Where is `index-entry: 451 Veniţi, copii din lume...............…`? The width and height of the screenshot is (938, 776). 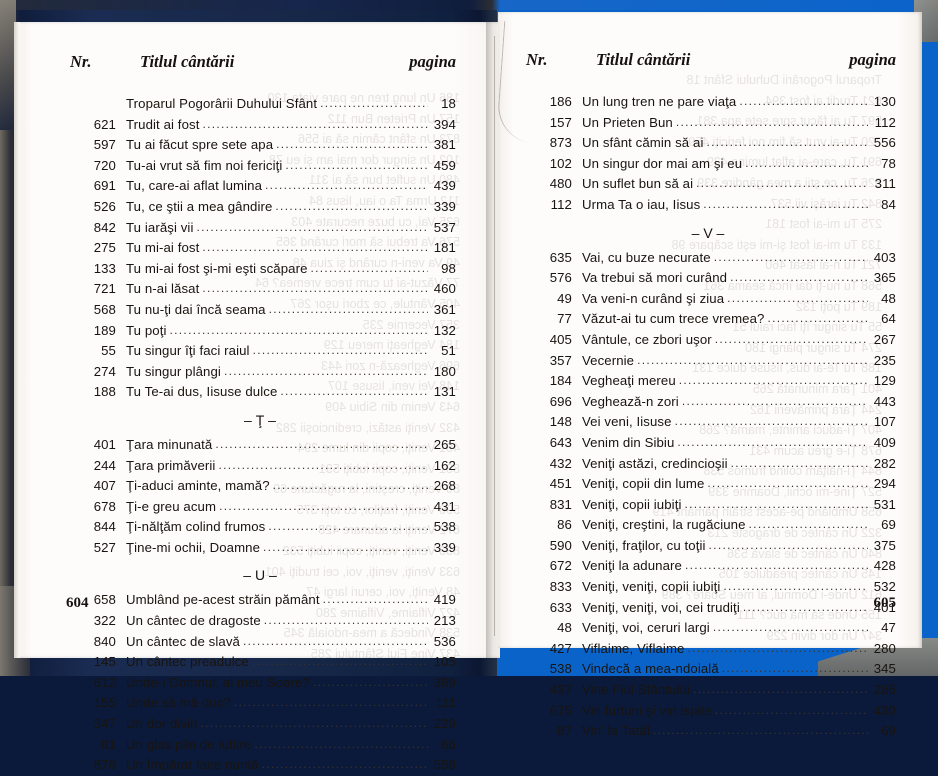 index-entry: 451 Veniţi, copii din lume...............… is located at coordinates (708, 484).